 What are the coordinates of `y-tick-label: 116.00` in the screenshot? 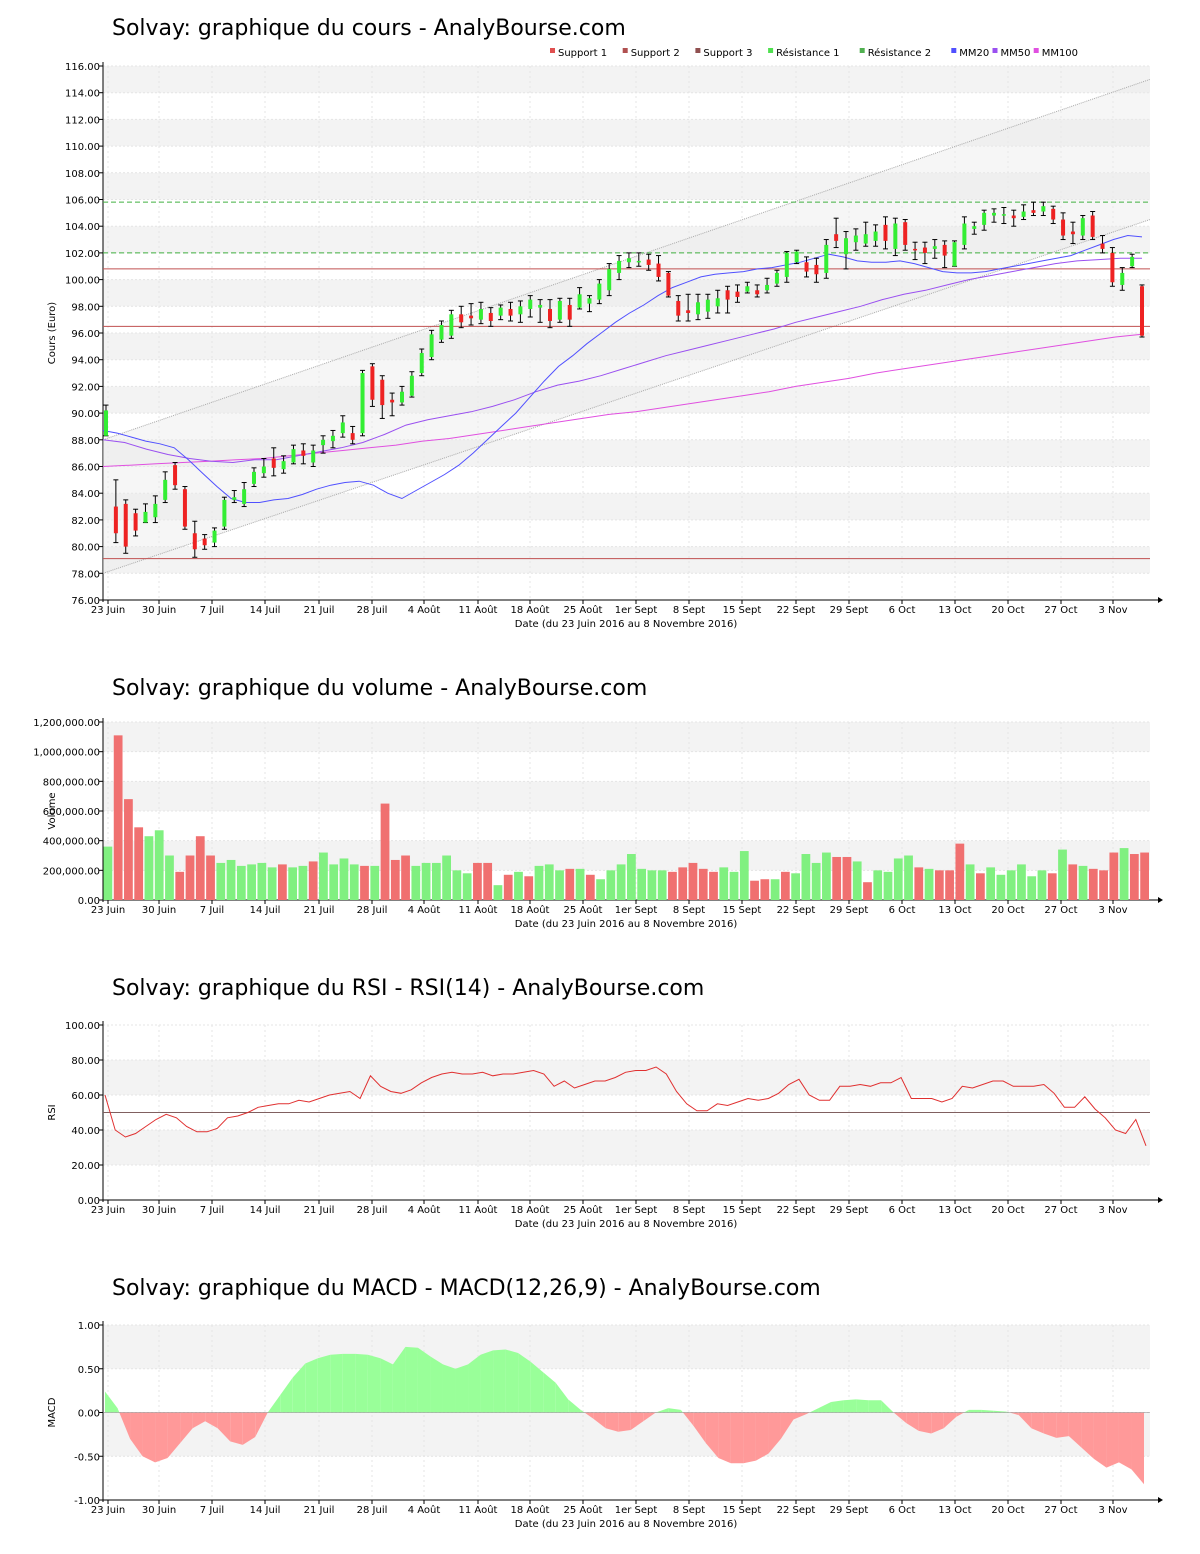 It's located at (82, 67).